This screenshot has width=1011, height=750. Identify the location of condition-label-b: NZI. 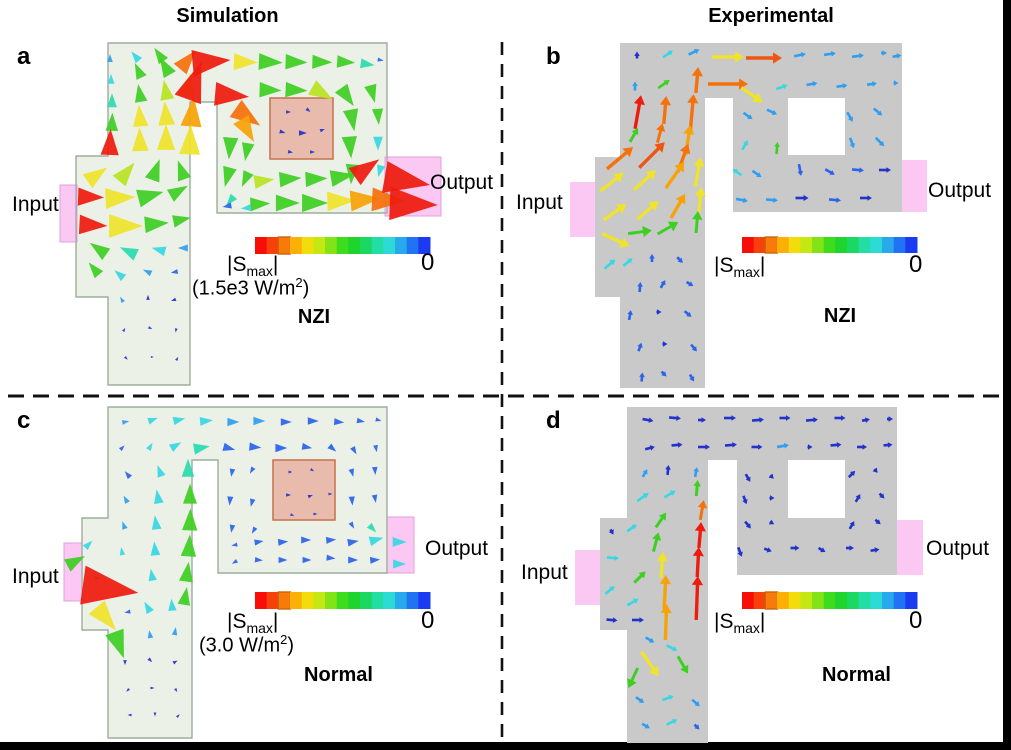
(840, 316).